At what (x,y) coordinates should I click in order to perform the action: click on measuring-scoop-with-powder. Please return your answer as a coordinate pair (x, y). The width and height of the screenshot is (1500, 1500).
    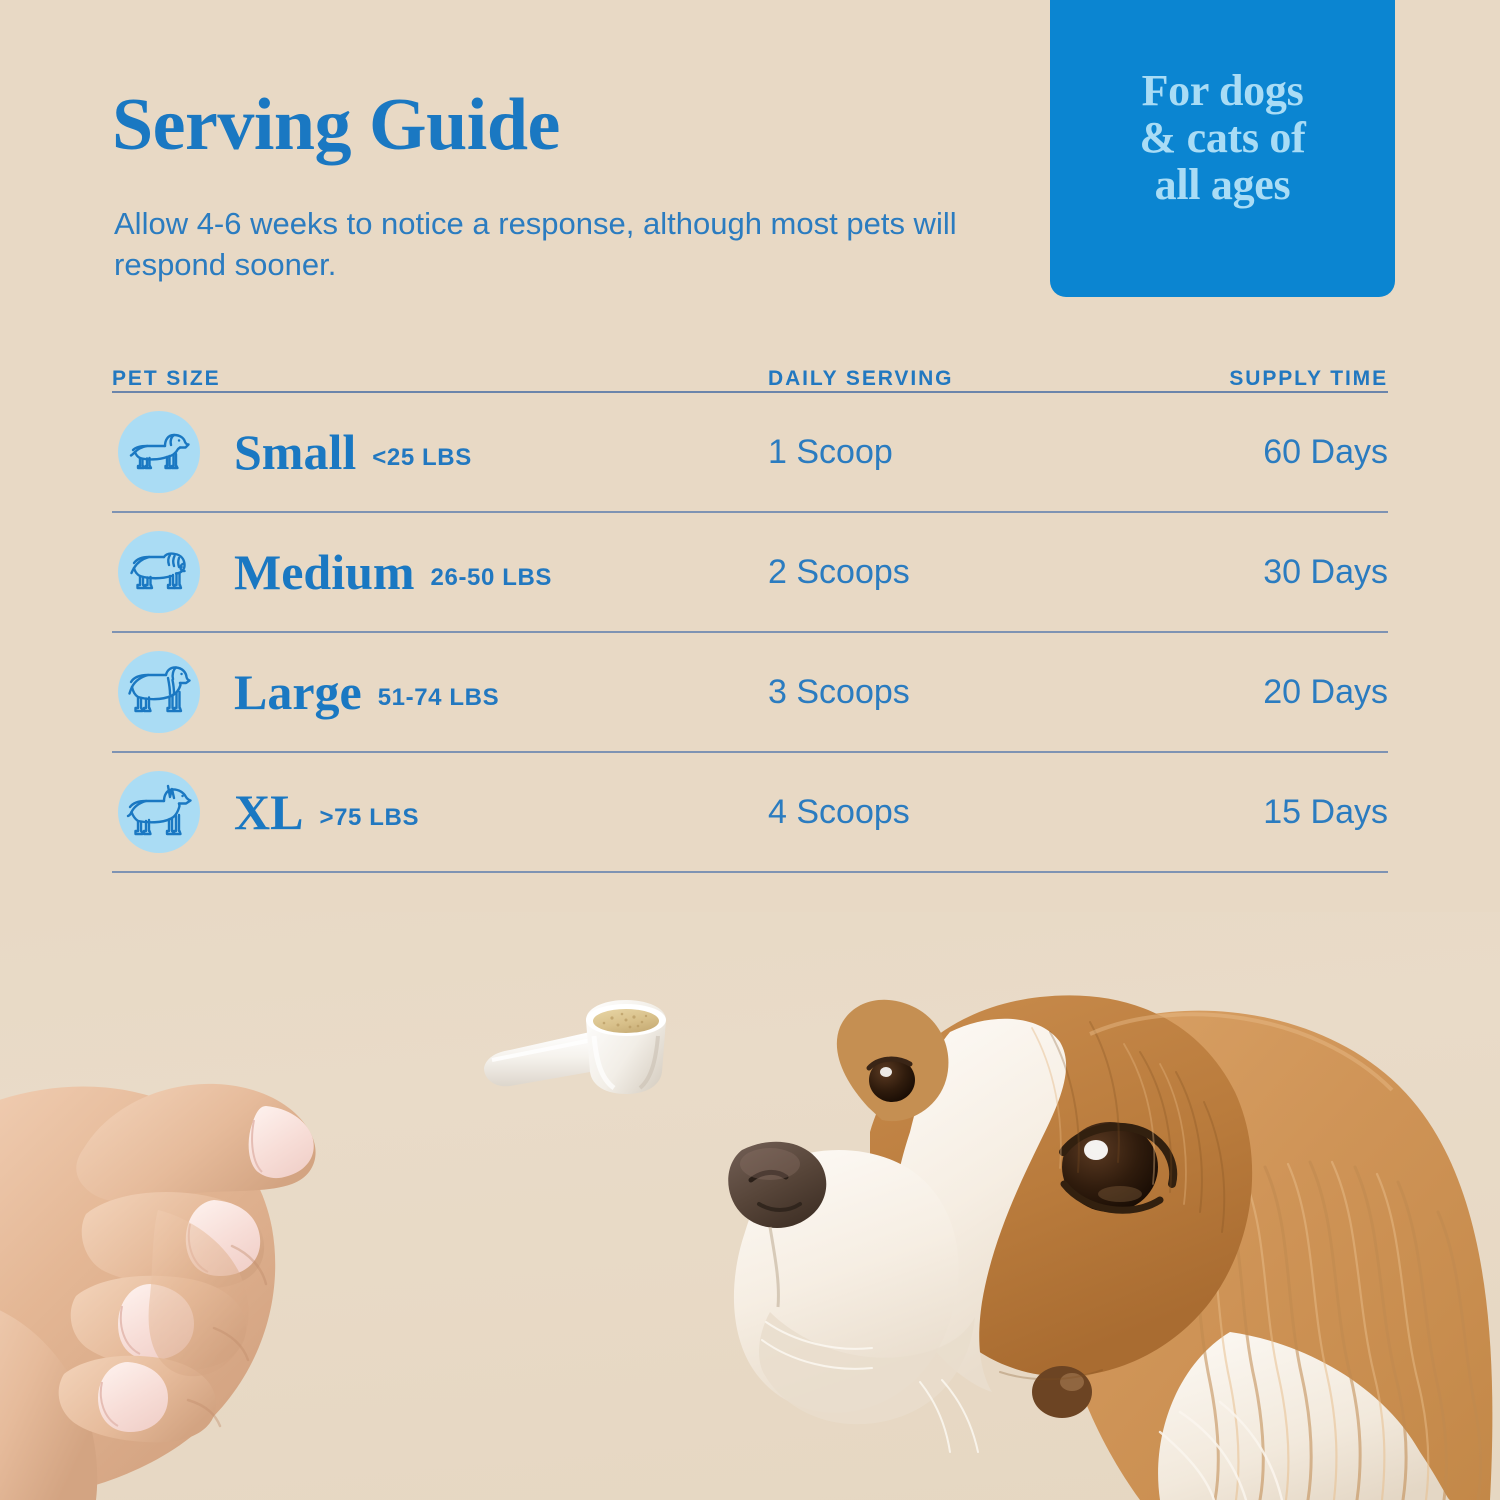
    Looking at the image, I should click on (575, 1047).